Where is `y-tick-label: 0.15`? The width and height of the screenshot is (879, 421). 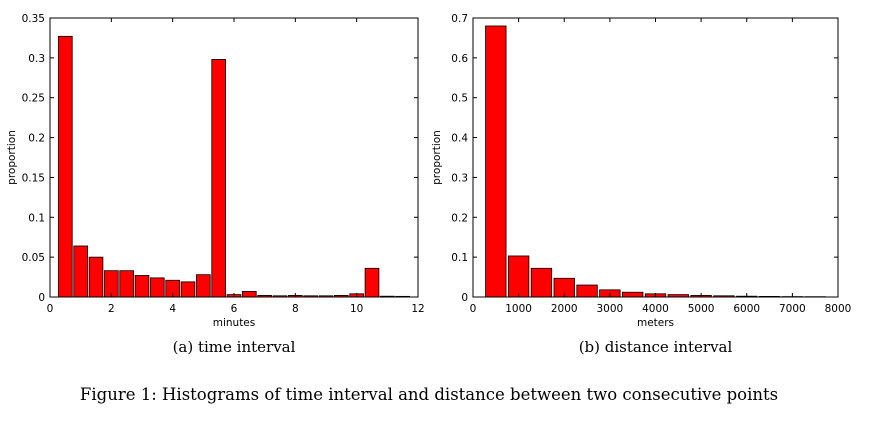 y-tick-label: 0.15 is located at coordinates (33, 178).